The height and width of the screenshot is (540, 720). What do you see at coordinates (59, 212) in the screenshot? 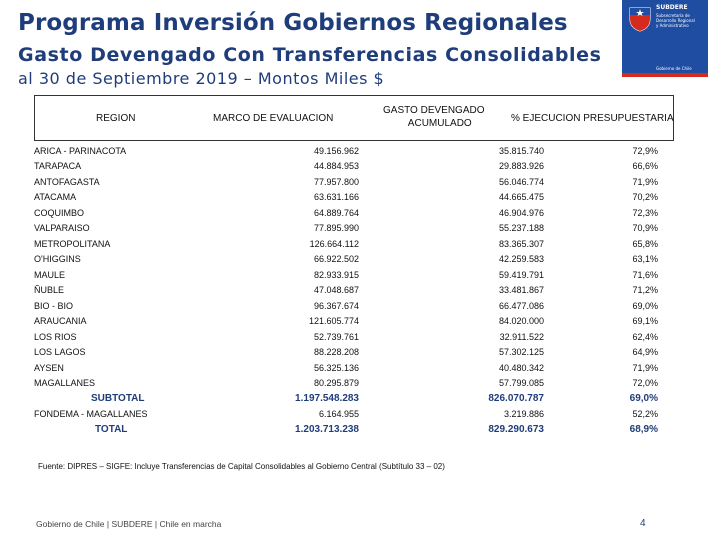
I see `region-cell: COQUIMBO` at bounding box center [59, 212].